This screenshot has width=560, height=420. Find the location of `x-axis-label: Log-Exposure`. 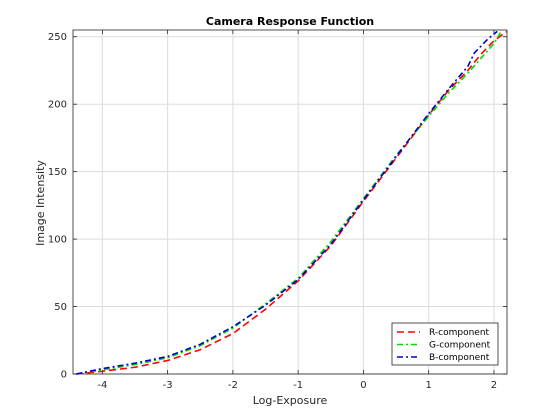

x-axis-label: Log-Exposure is located at coordinates (290, 400).